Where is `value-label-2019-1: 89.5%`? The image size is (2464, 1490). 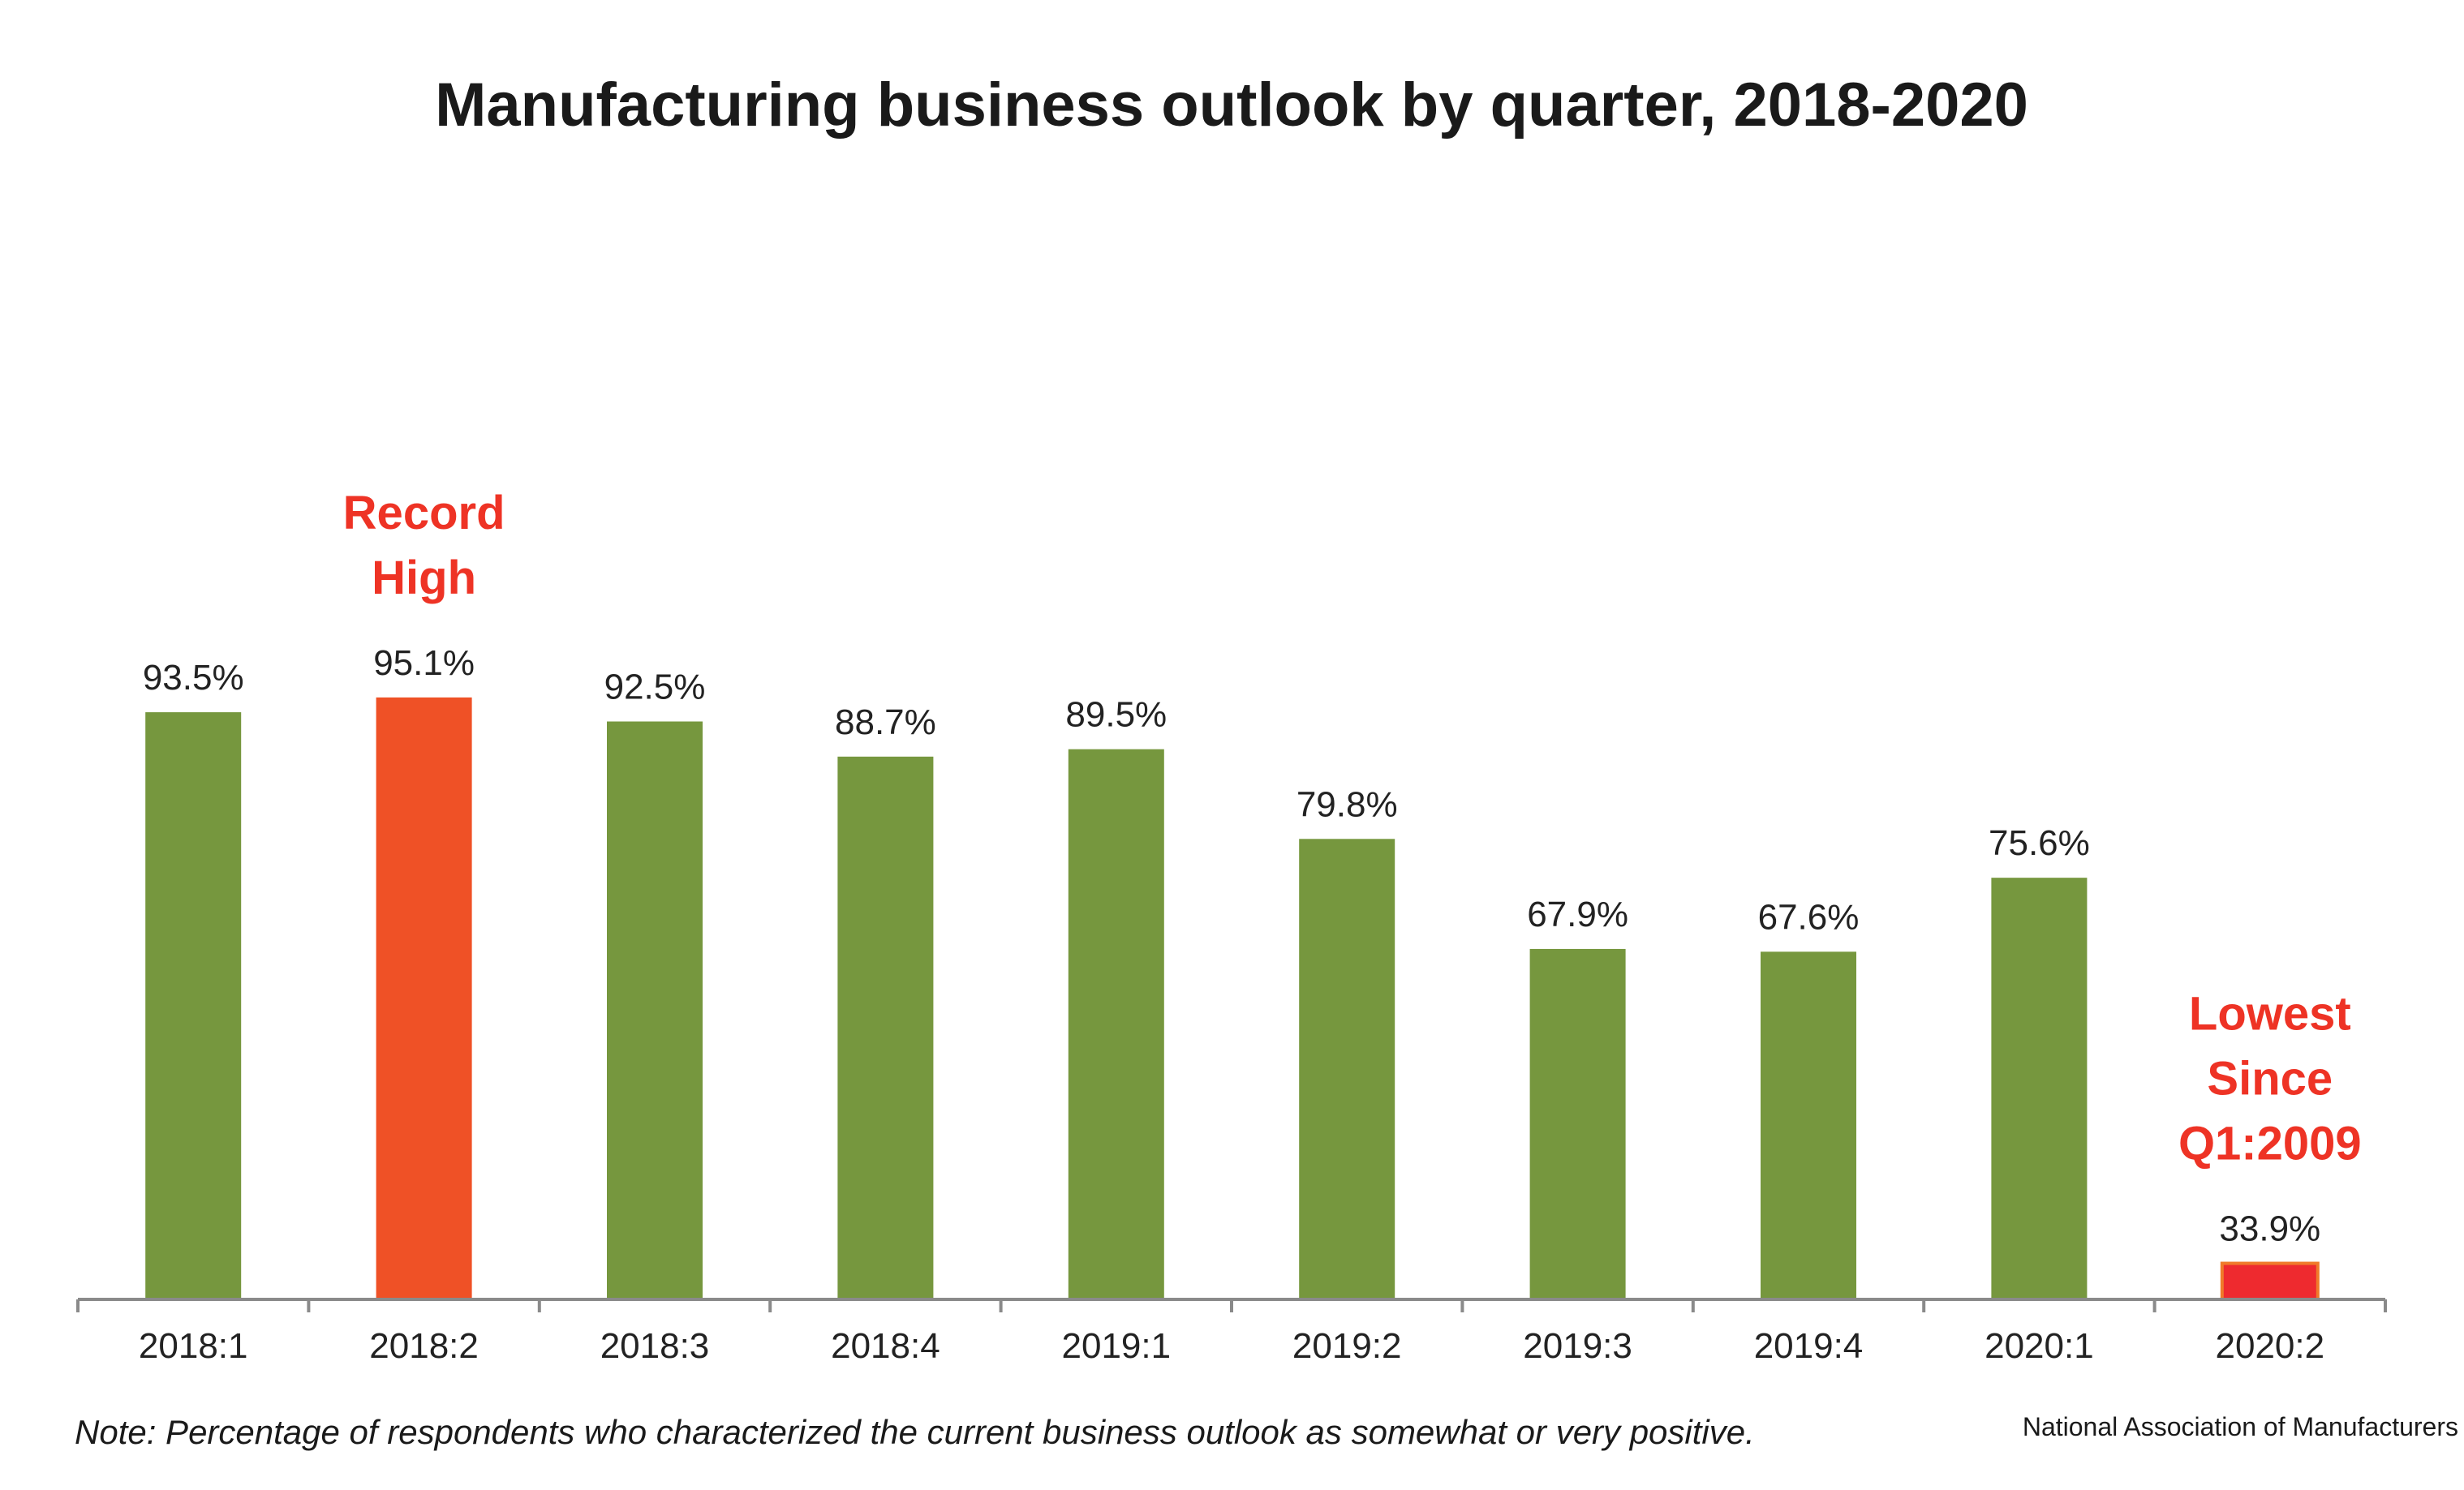 value-label-2019-1: 89.5% is located at coordinates (1116, 715).